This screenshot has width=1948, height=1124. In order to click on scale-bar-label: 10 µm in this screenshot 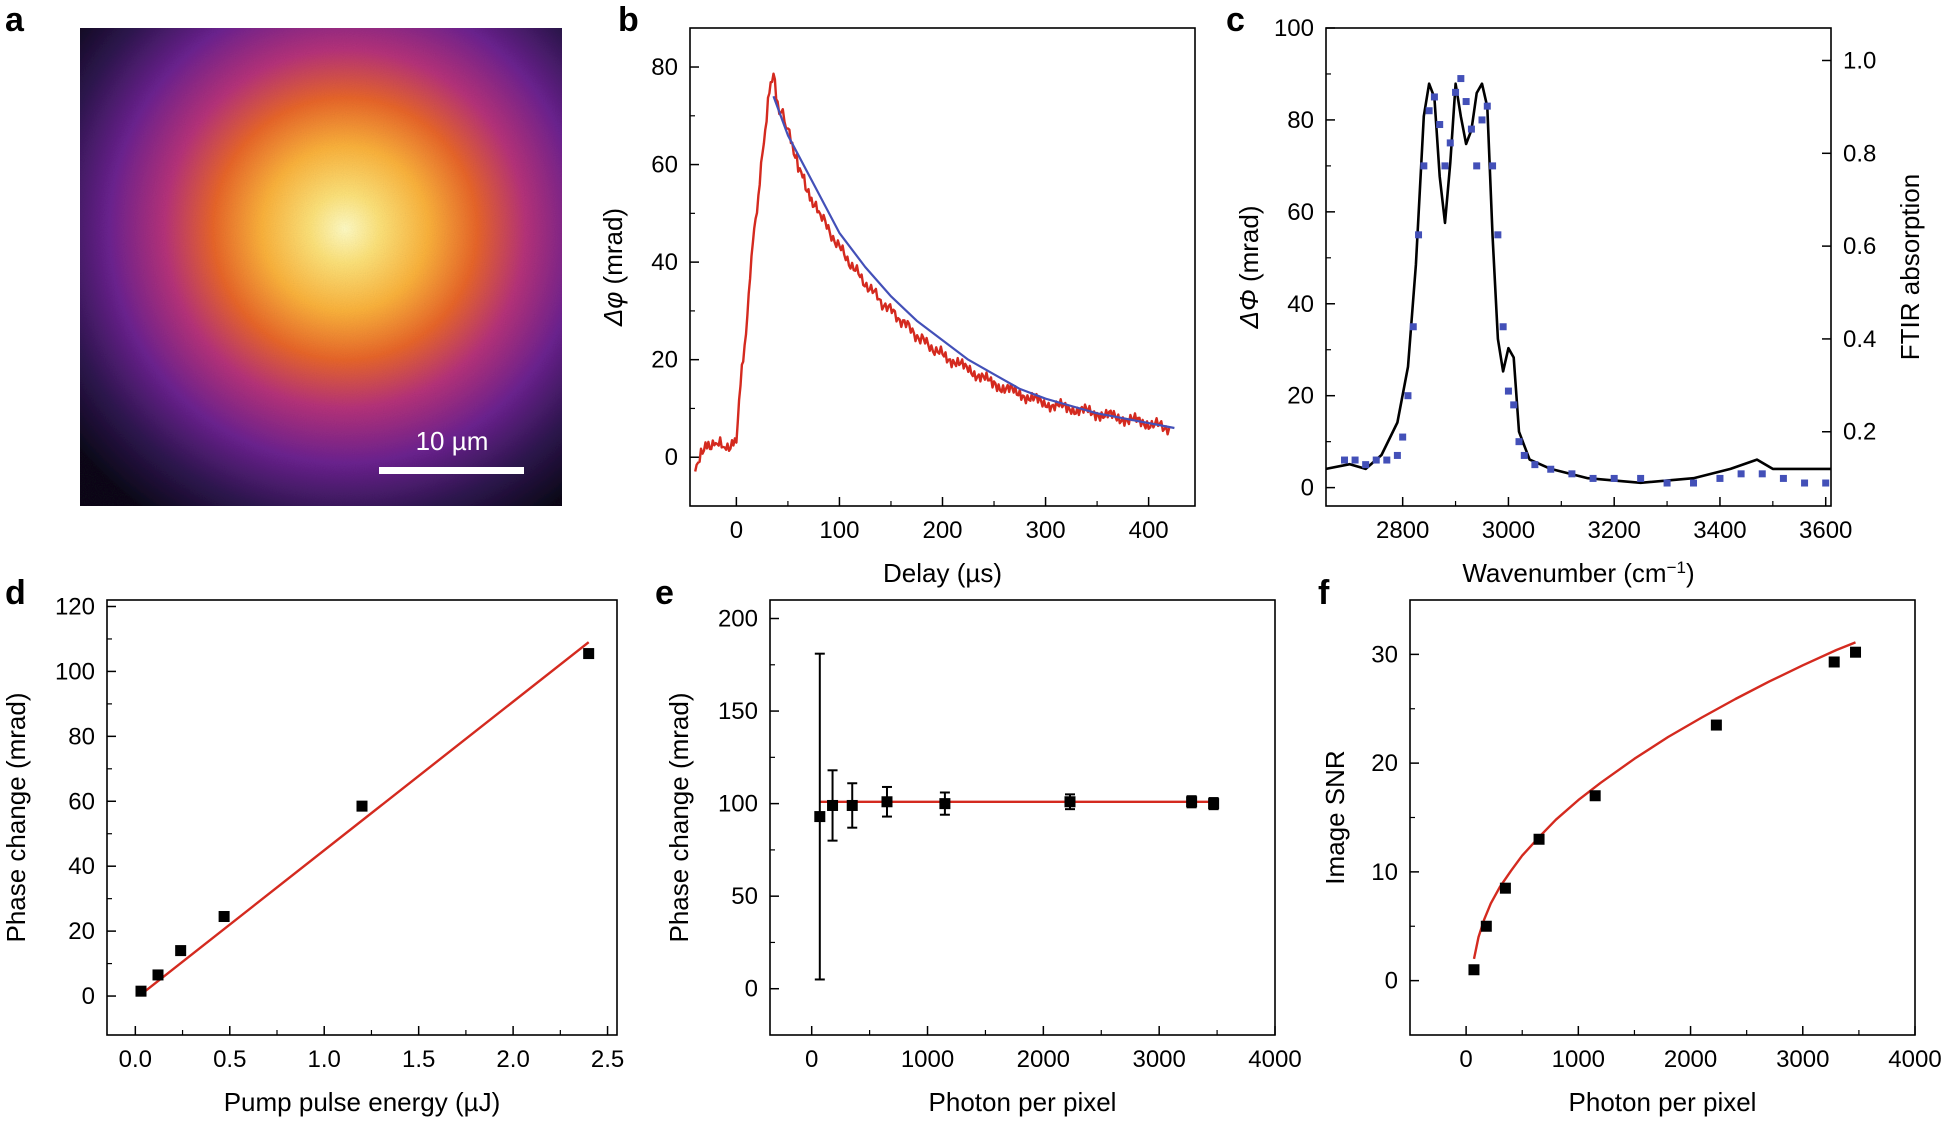, I will do `click(452, 441)`.